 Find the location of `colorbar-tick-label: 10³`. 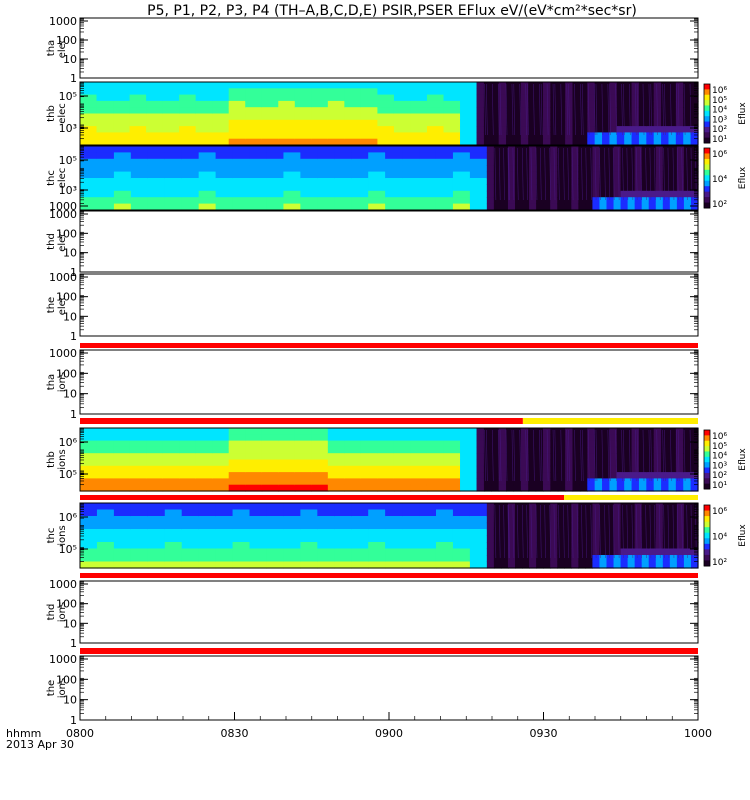

colorbar-tick-label: 10³ is located at coordinates (719, 120).